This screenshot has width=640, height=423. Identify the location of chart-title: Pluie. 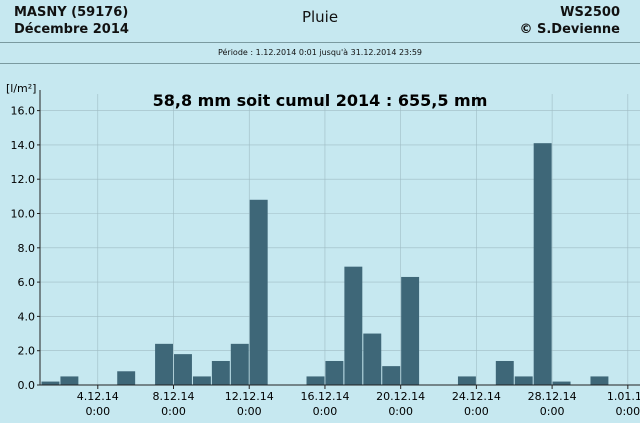
(320, 17).